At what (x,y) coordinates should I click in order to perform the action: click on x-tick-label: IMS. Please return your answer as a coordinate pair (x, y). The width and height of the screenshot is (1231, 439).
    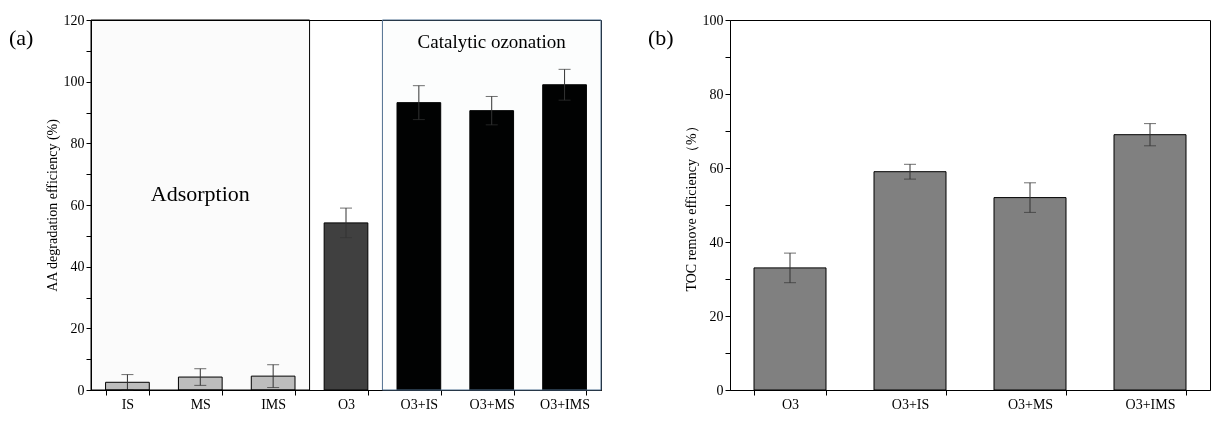
    Looking at the image, I should click on (274, 404).